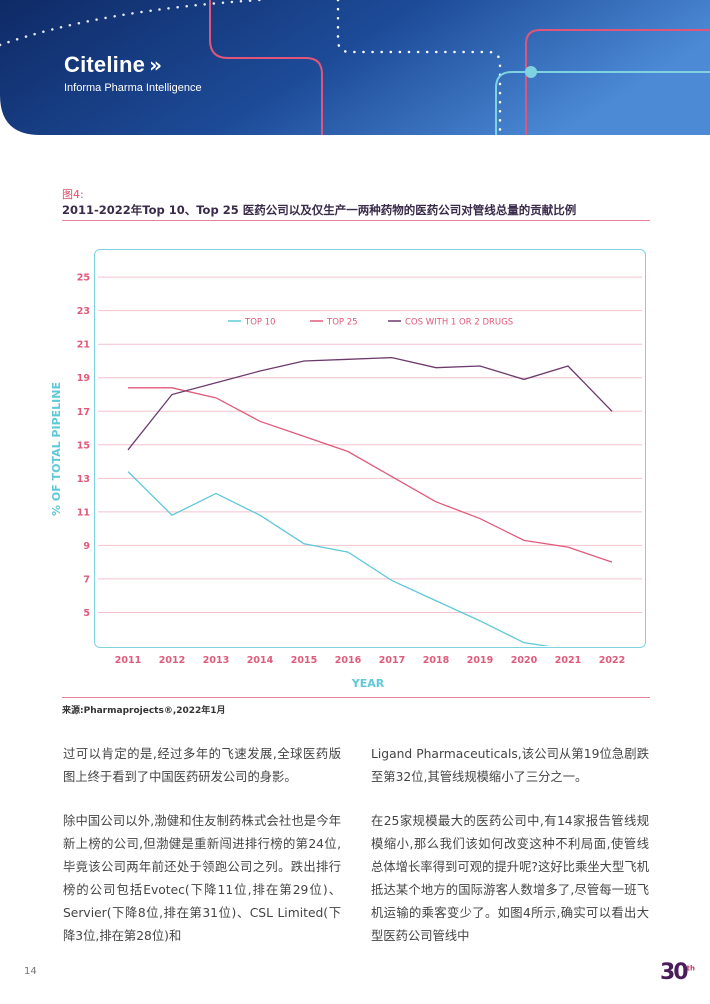  What do you see at coordinates (524, 660) in the screenshot?
I see `x-tick-label: 2020` at bounding box center [524, 660].